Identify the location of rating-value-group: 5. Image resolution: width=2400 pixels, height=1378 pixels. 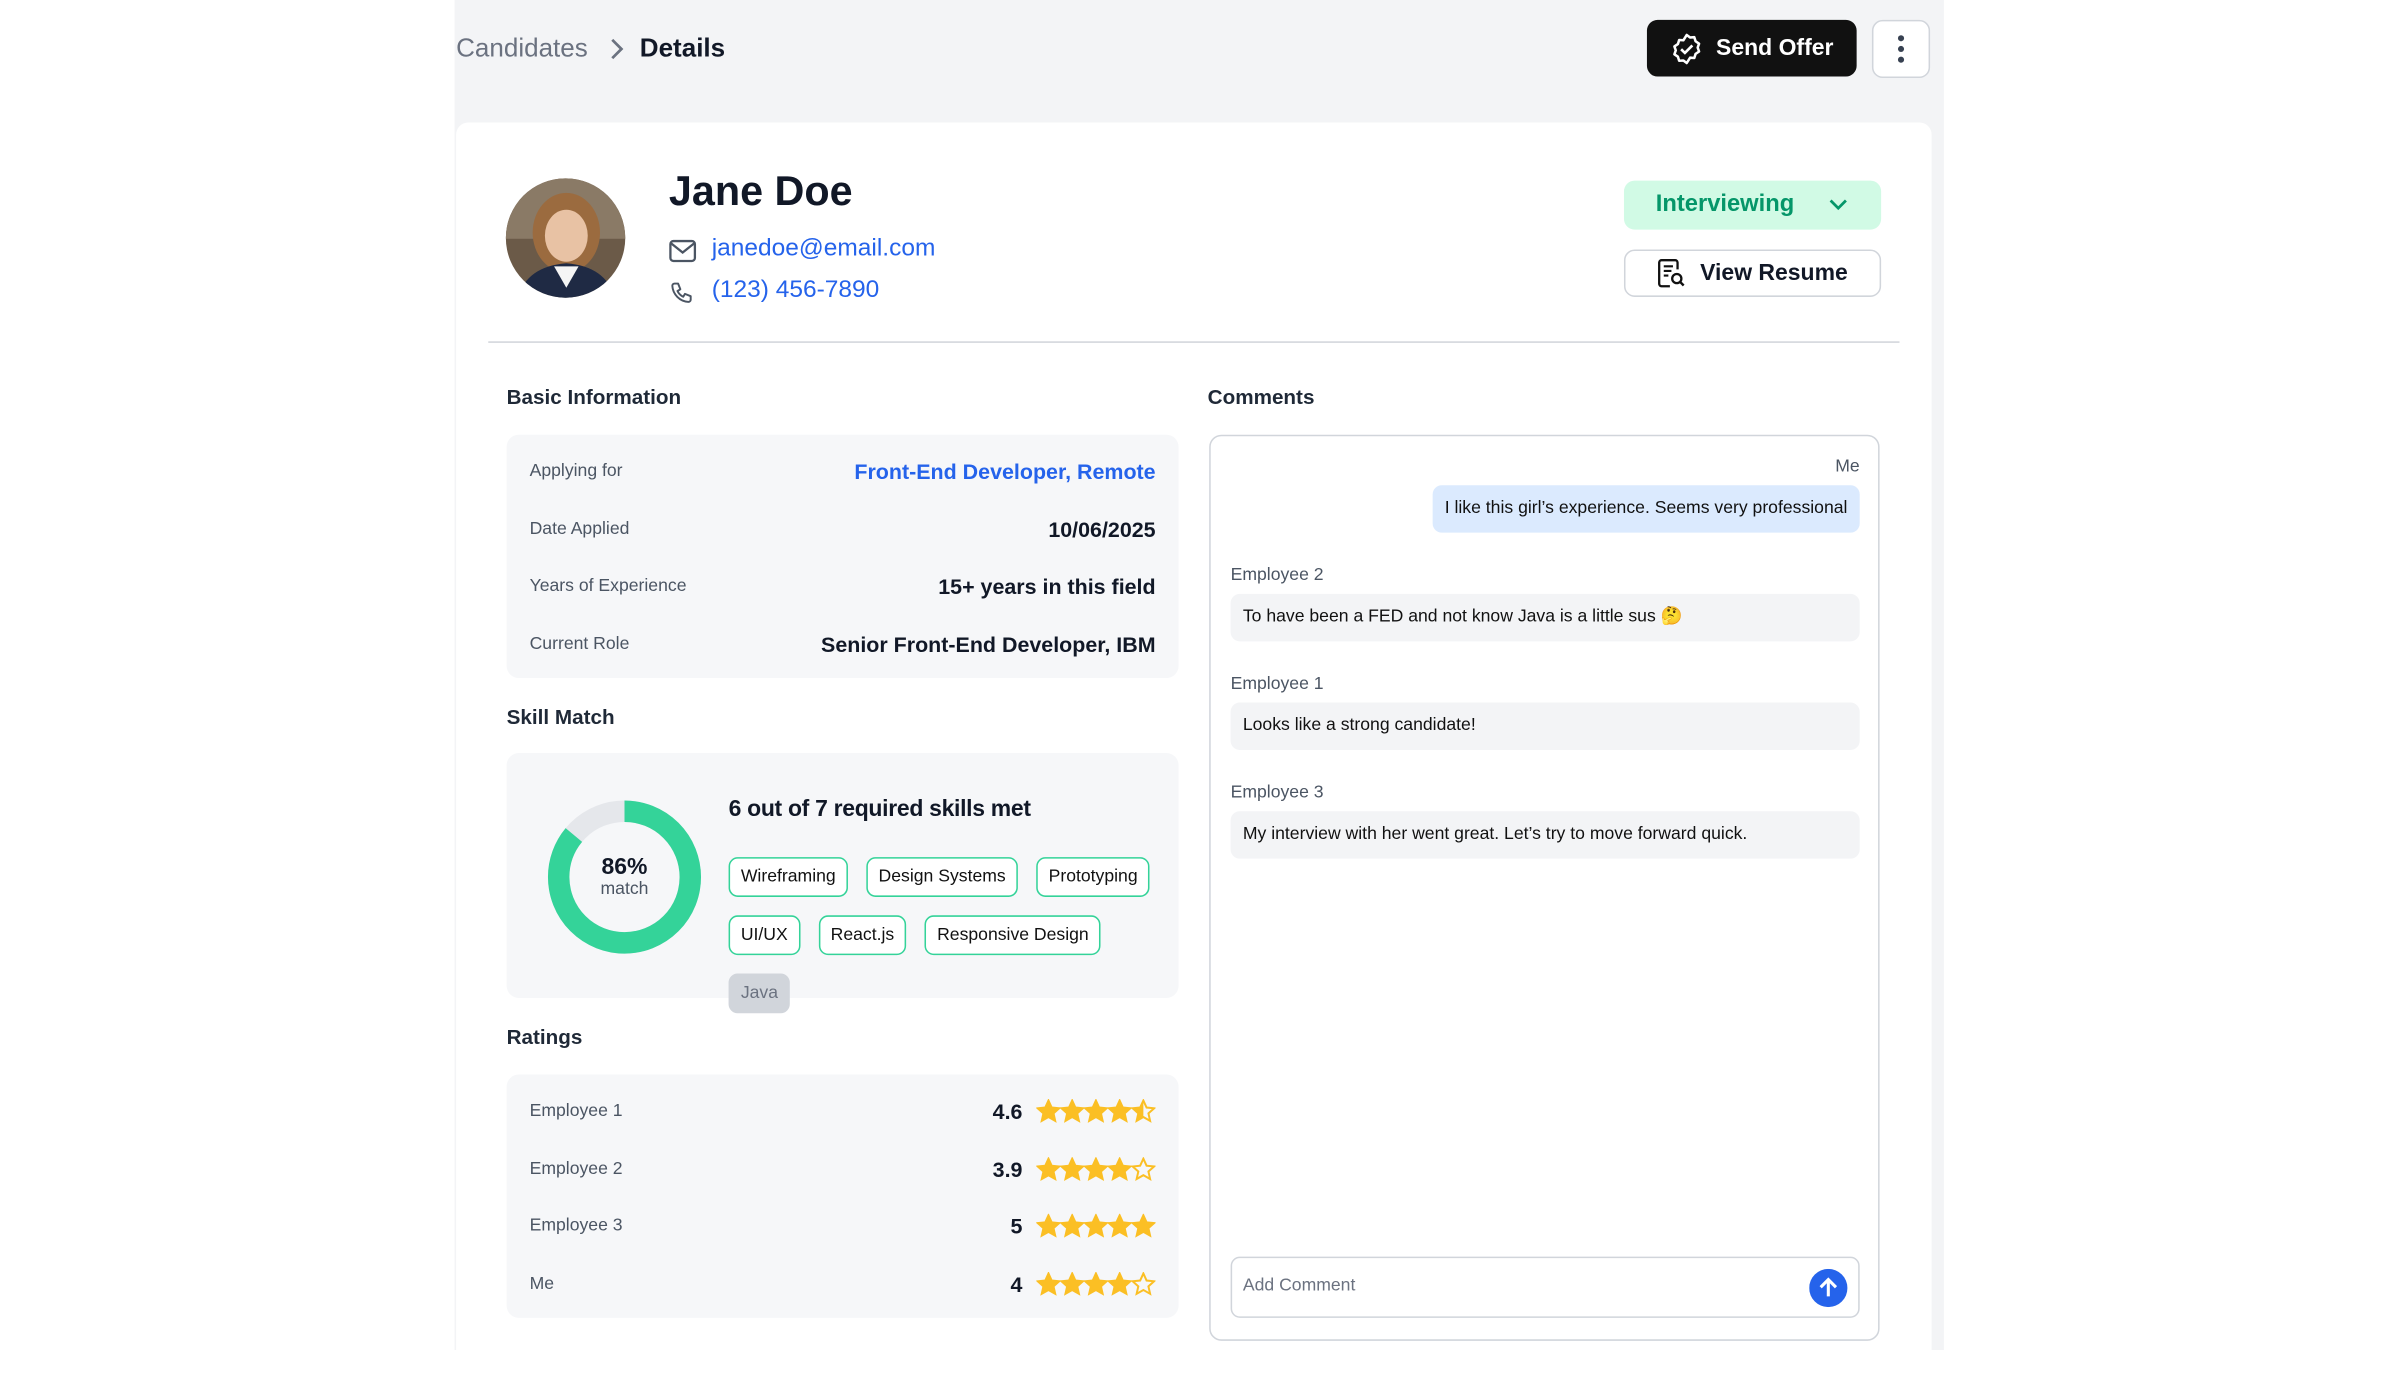
(1083, 1226).